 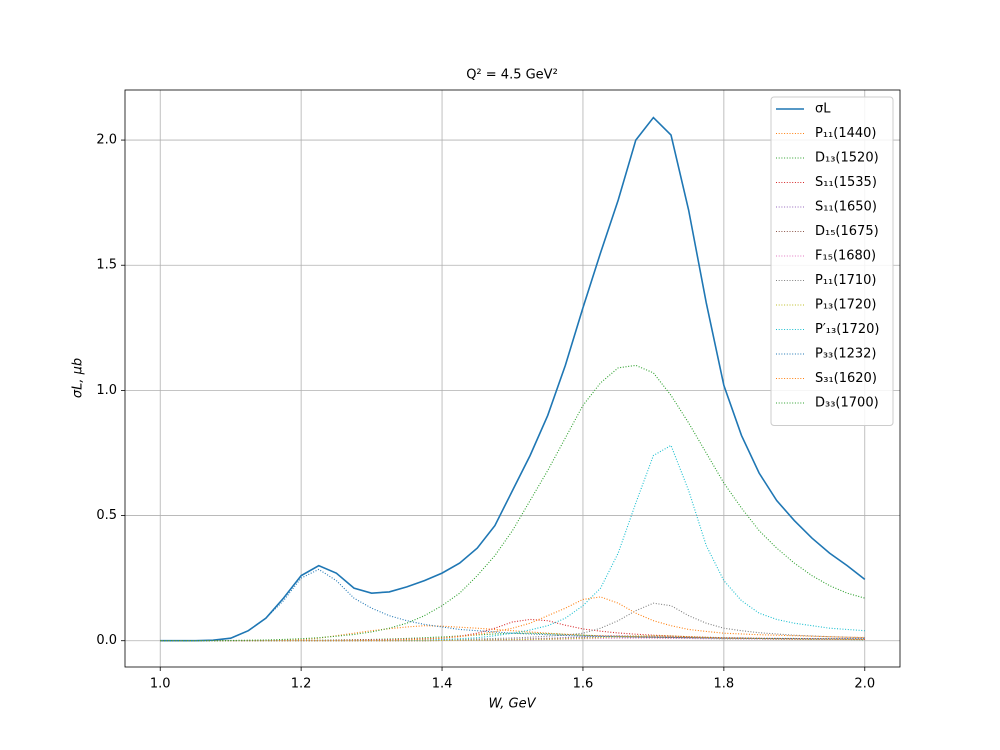 What do you see at coordinates (847, 329) in the screenshot?
I see `legend-label: P′₁₃(1720)` at bounding box center [847, 329].